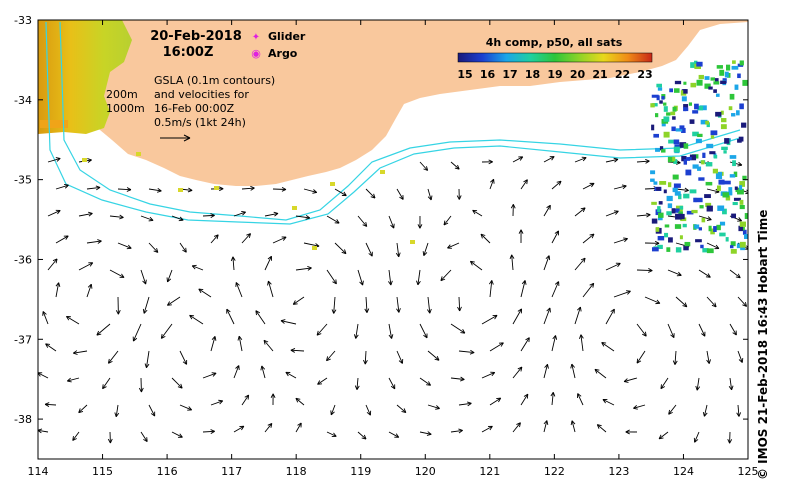 The image size is (790, 492). What do you see at coordinates (578, 74) in the screenshot?
I see `colorbar-tick-label: 20` at bounding box center [578, 74].